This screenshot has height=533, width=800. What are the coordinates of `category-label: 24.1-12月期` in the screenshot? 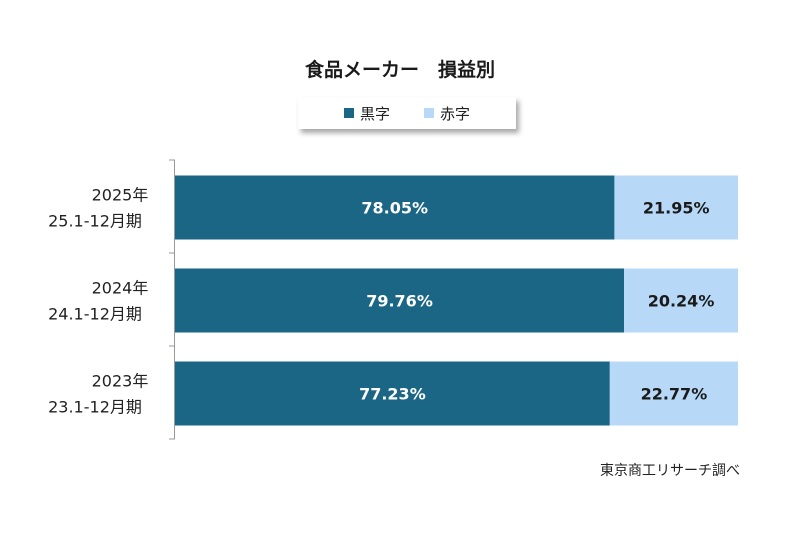 It's located at (95, 314).